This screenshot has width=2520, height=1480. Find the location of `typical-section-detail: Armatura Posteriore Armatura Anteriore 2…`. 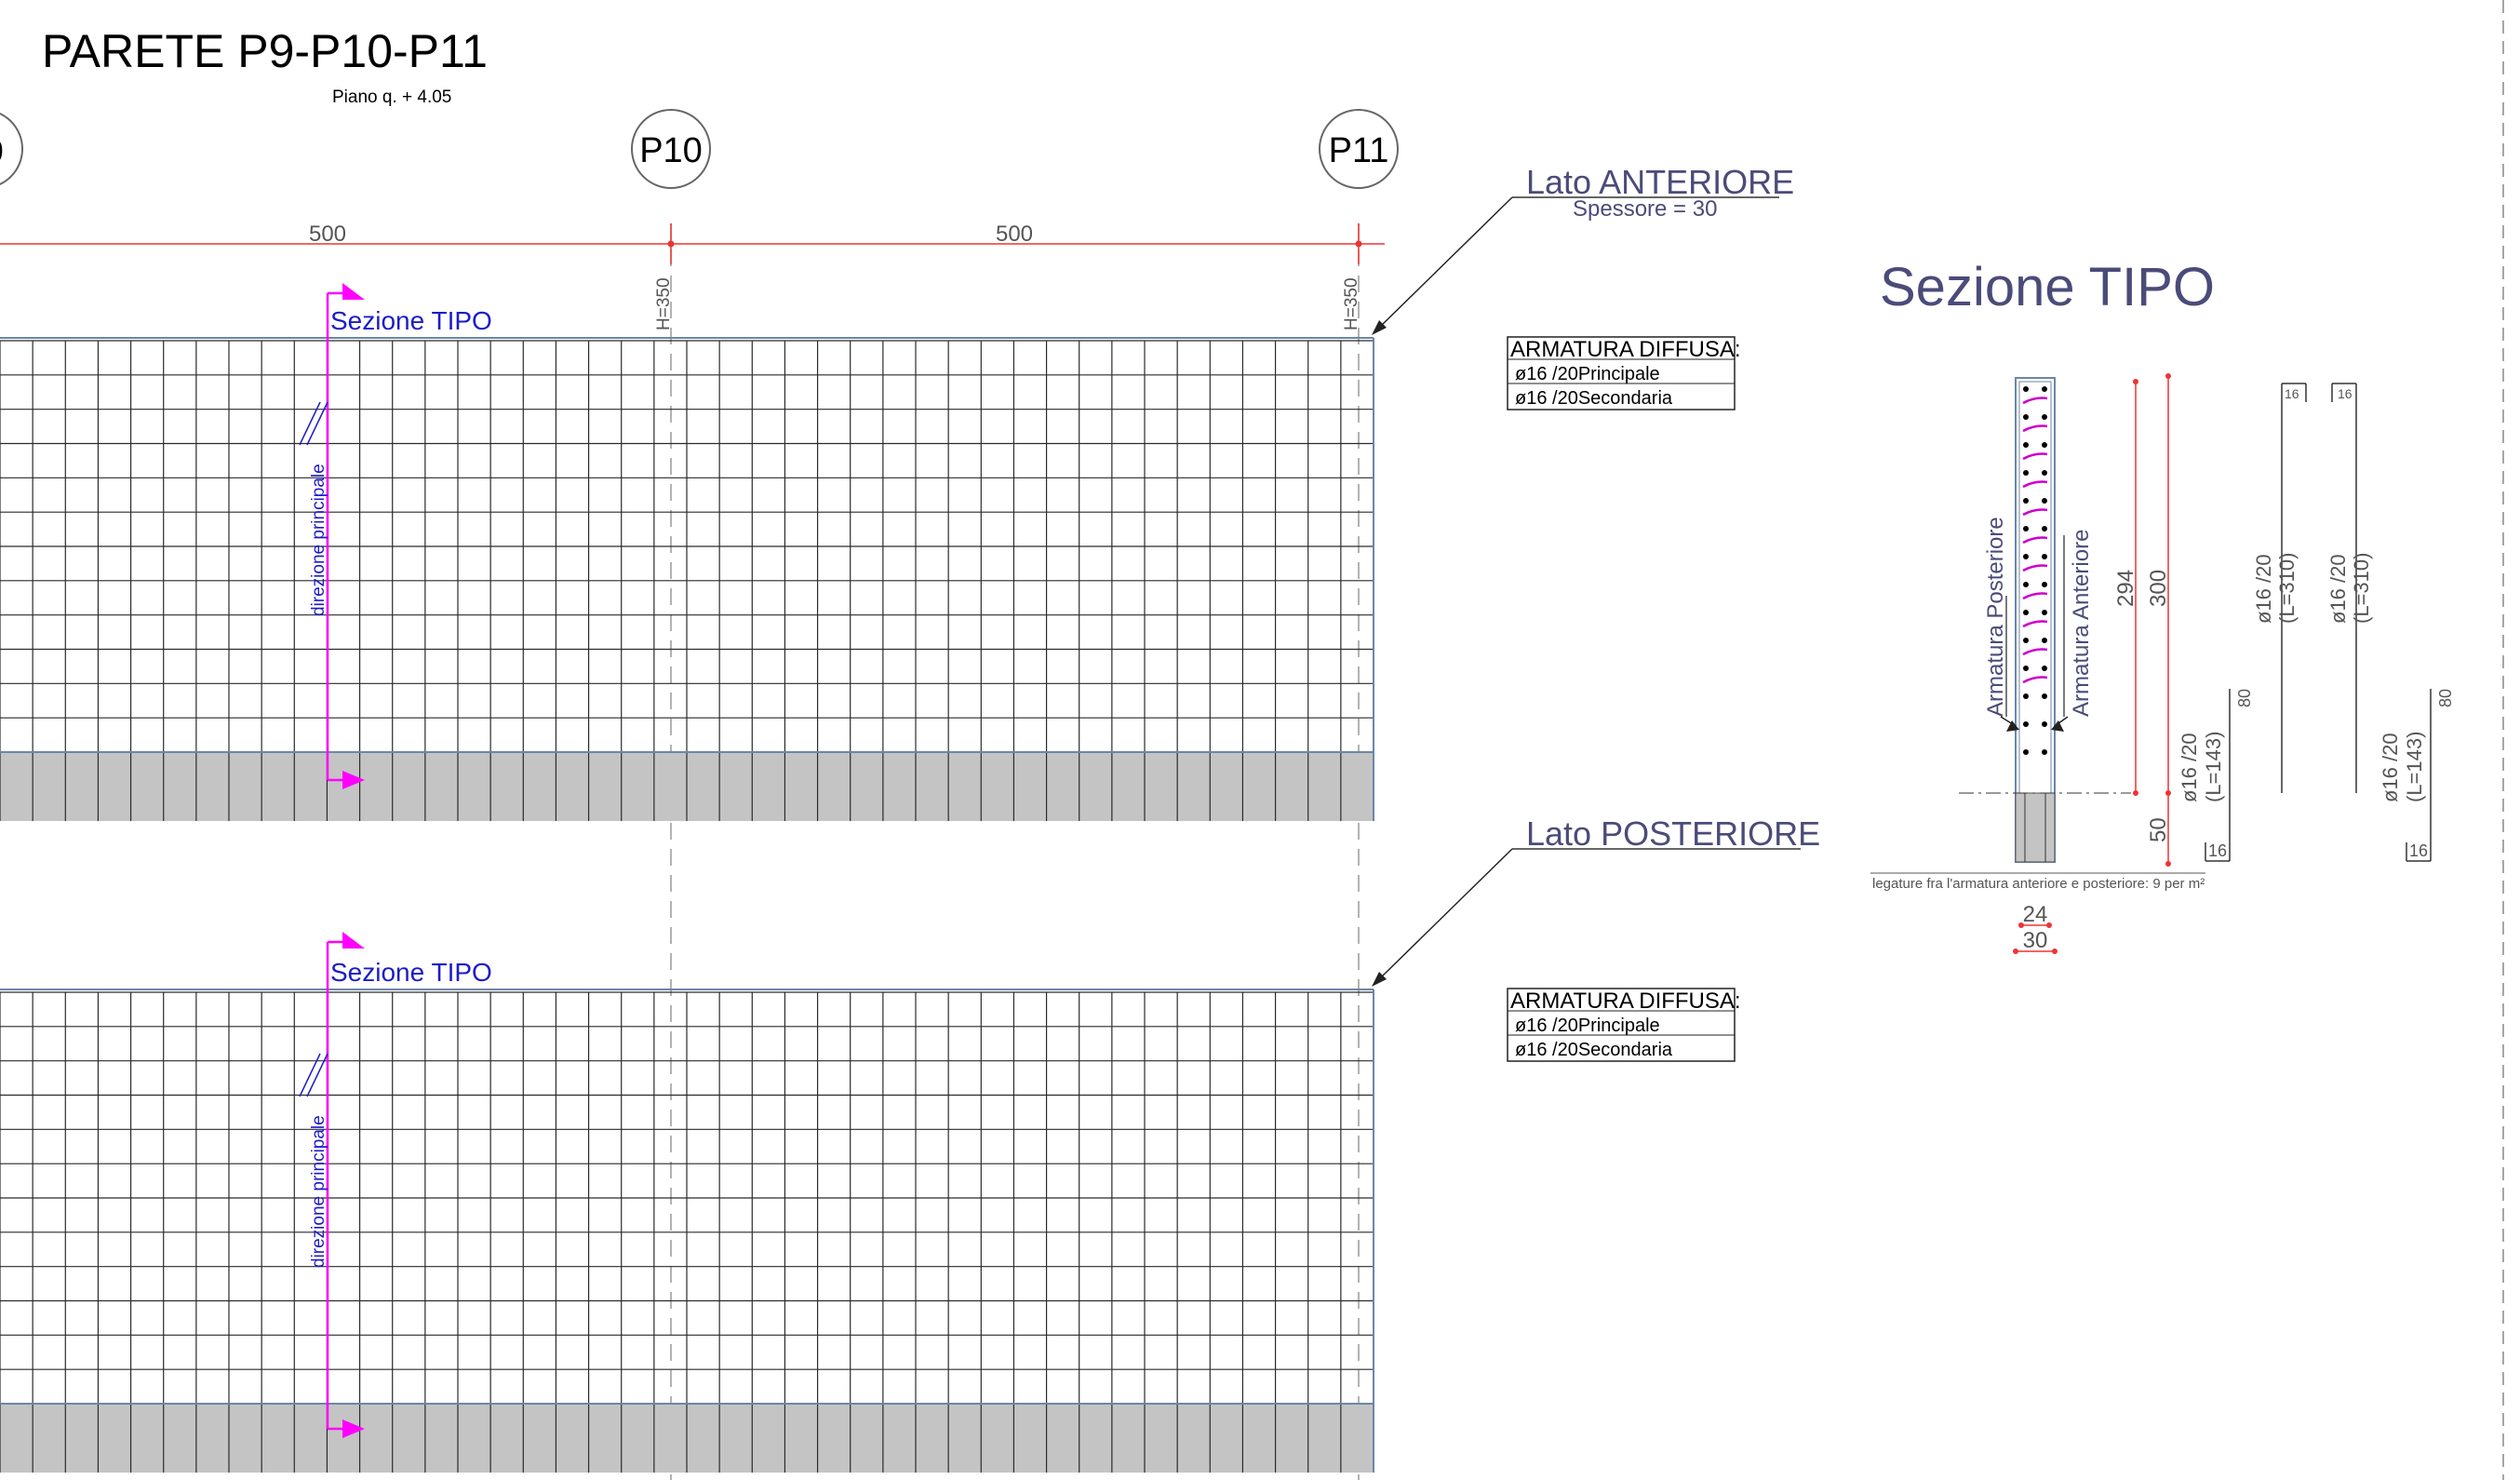

typical-section-detail: Armatura Posteriore Armatura Anteriore 2… is located at coordinates (2037, 663).